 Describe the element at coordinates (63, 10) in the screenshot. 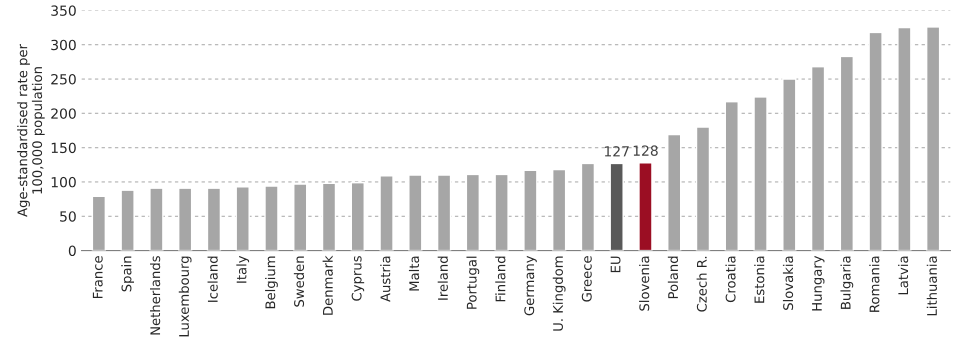

I see `y-tick-label: 350` at that location.